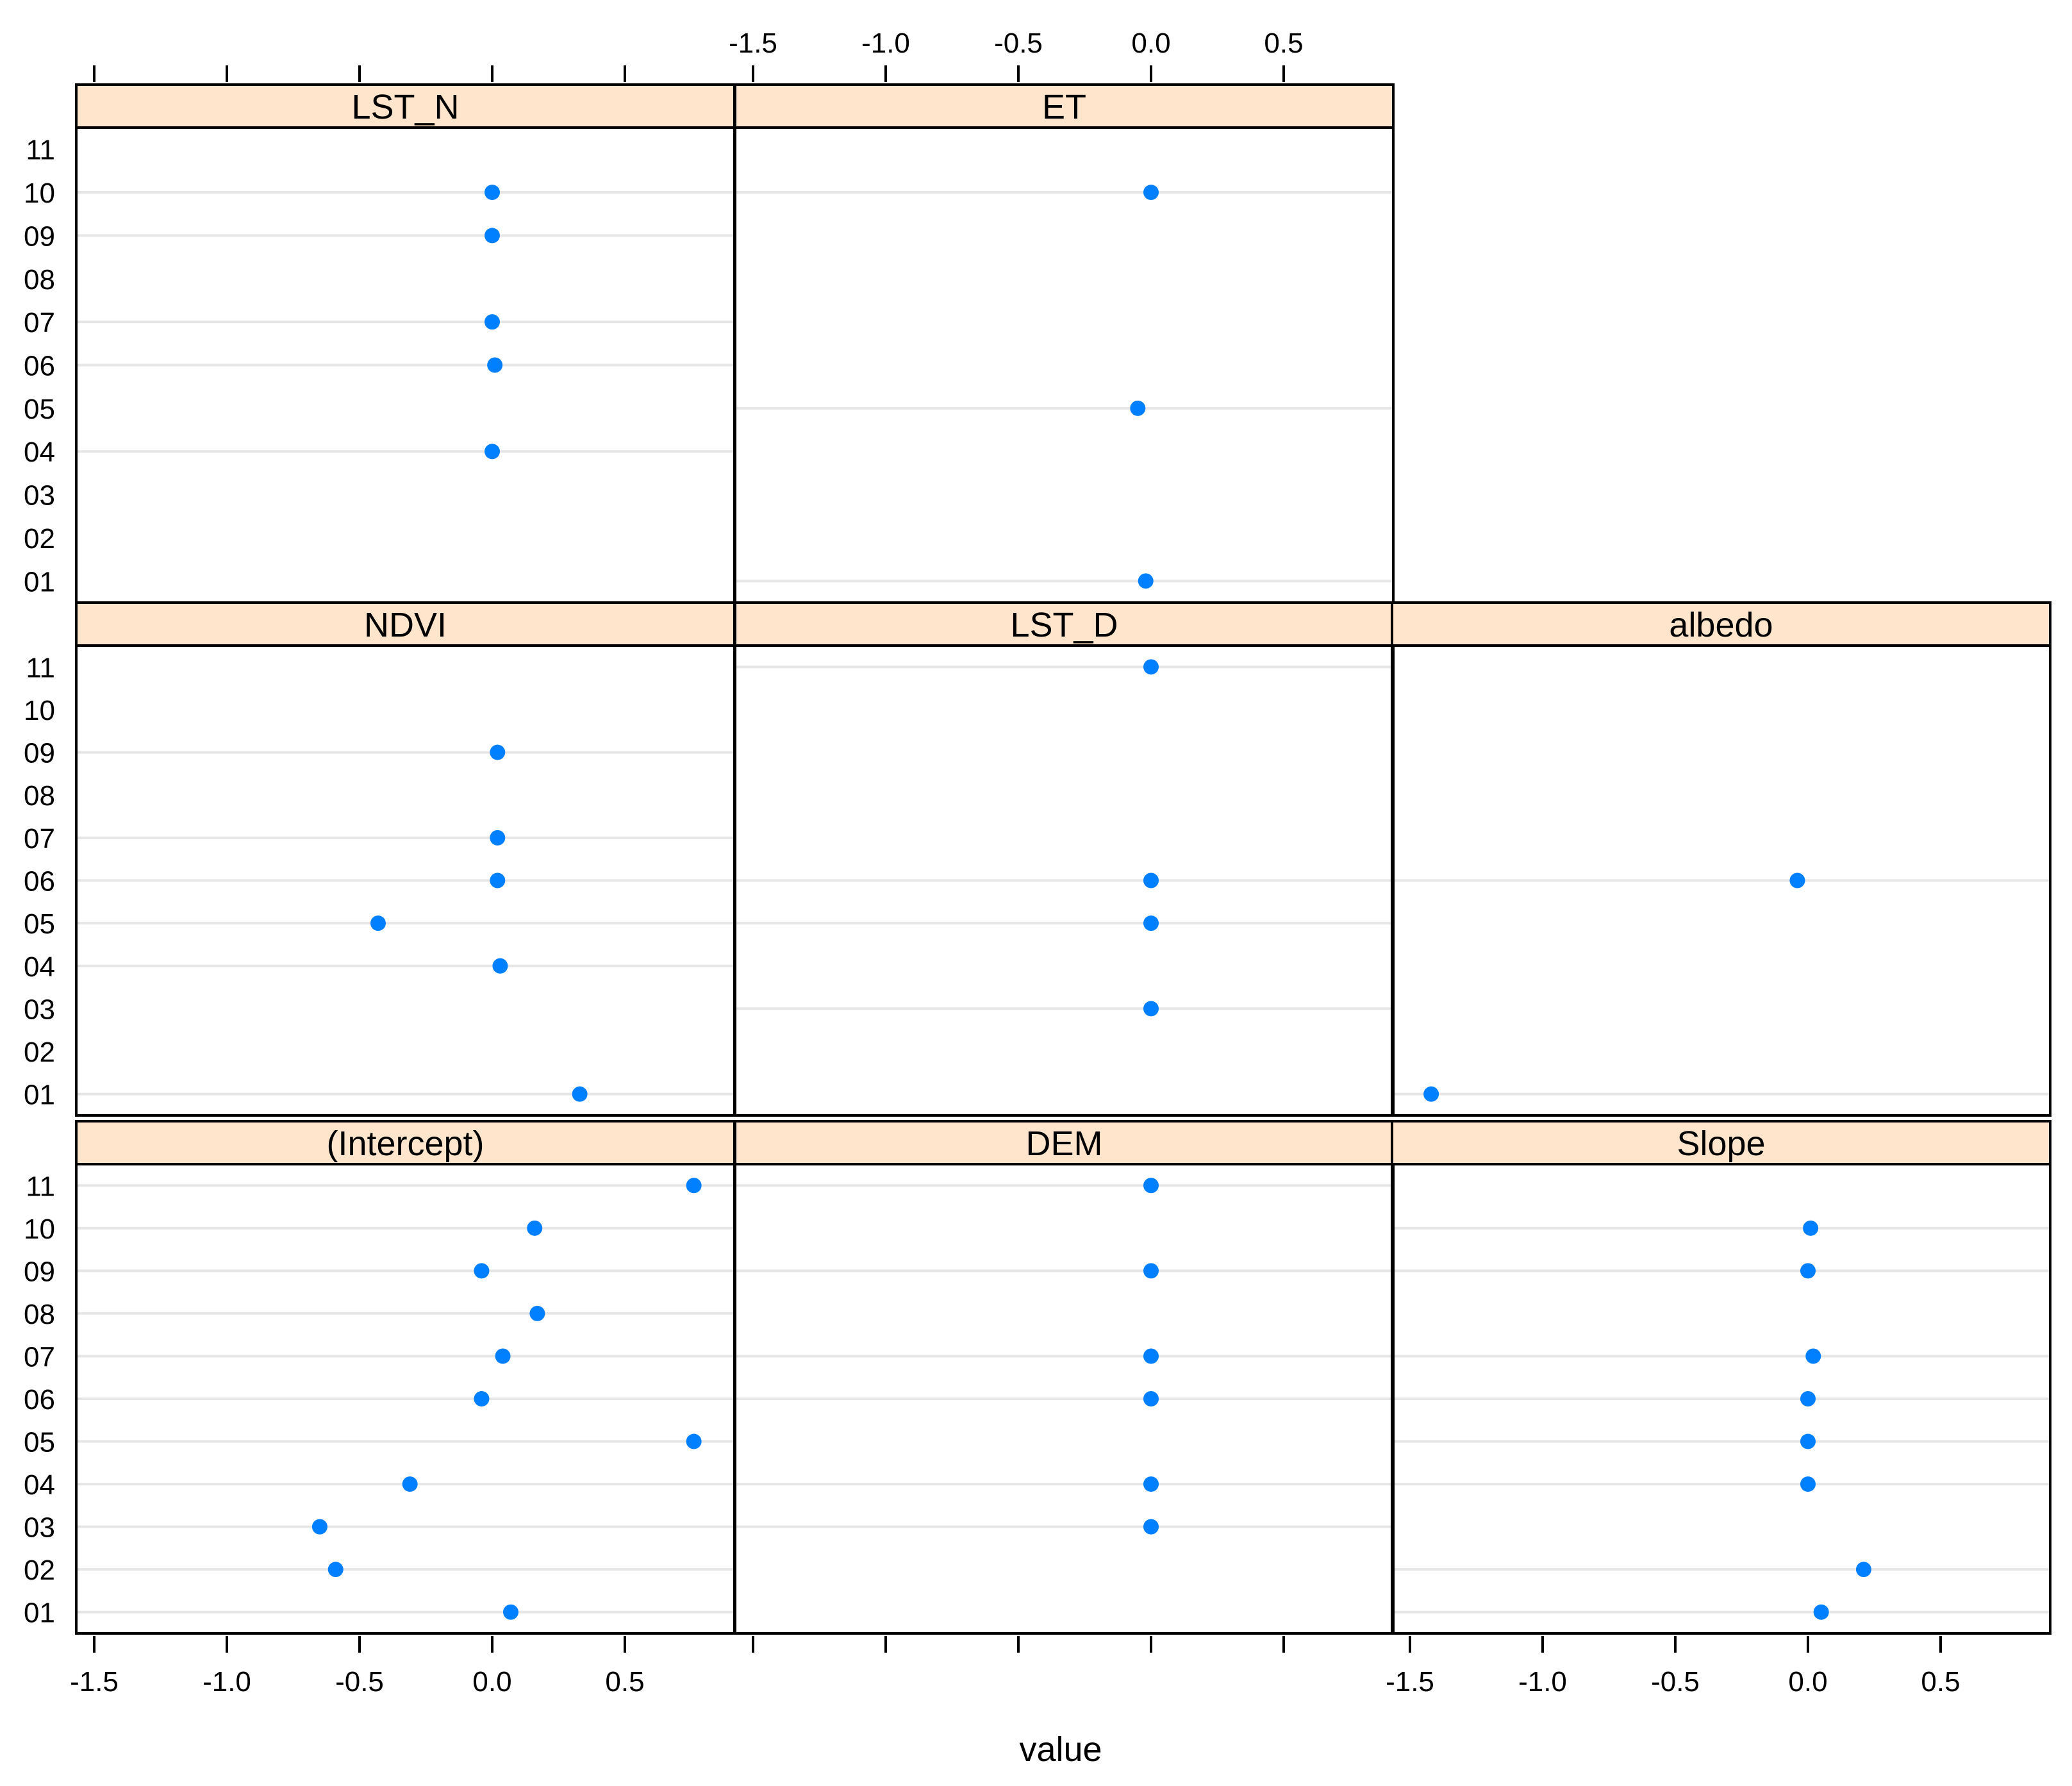 Image resolution: width=2072 pixels, height=1786 pixels. Describe the element at coordinates (1064, 106) in the screenshot. I see `strip-et` at that location.